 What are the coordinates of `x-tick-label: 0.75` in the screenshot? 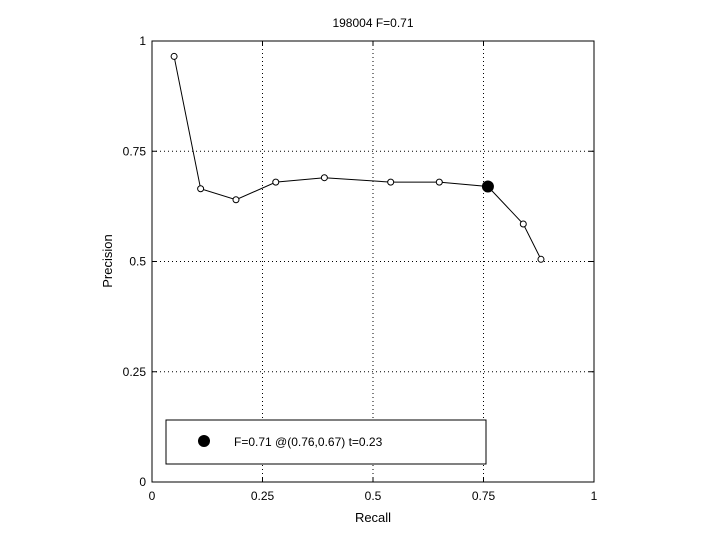 It's located at (484, 496).